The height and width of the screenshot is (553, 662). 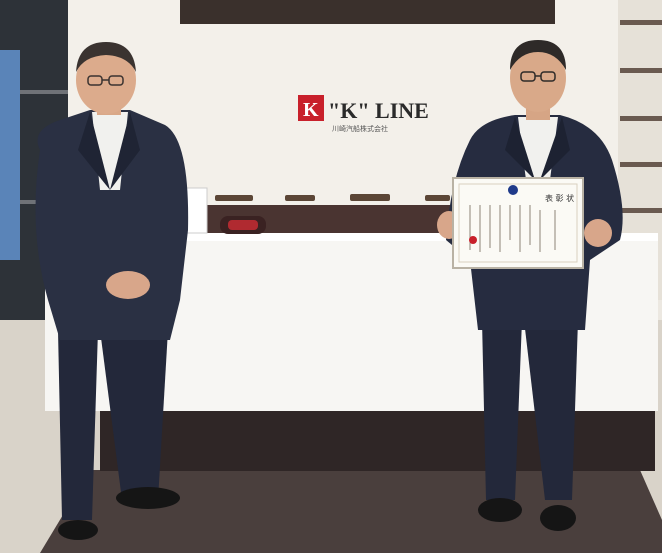 What do you see at coordinates (367, 12) in the screenshot?
I see `ceiling-panel` at bounding box center [367, 12].